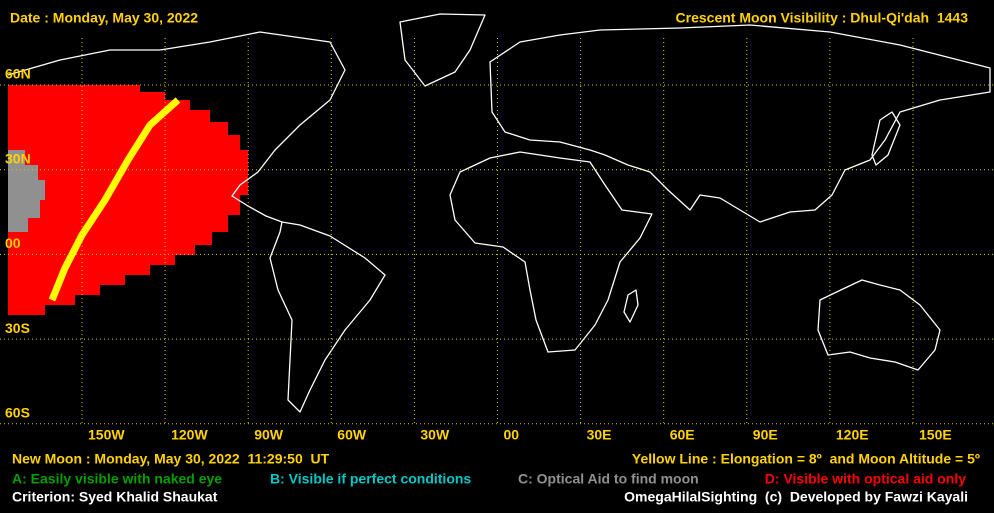 The image size is (994, 513). I want to click on madagascar, so click(631, 306).